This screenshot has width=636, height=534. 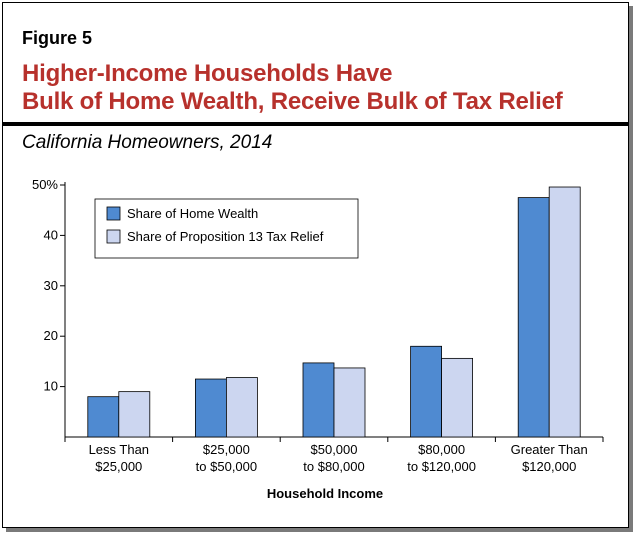 What do you see at coordinates (51, 285) in the screenshot?
I see `y-tick-label: 30` at bounding box center [51, 285].